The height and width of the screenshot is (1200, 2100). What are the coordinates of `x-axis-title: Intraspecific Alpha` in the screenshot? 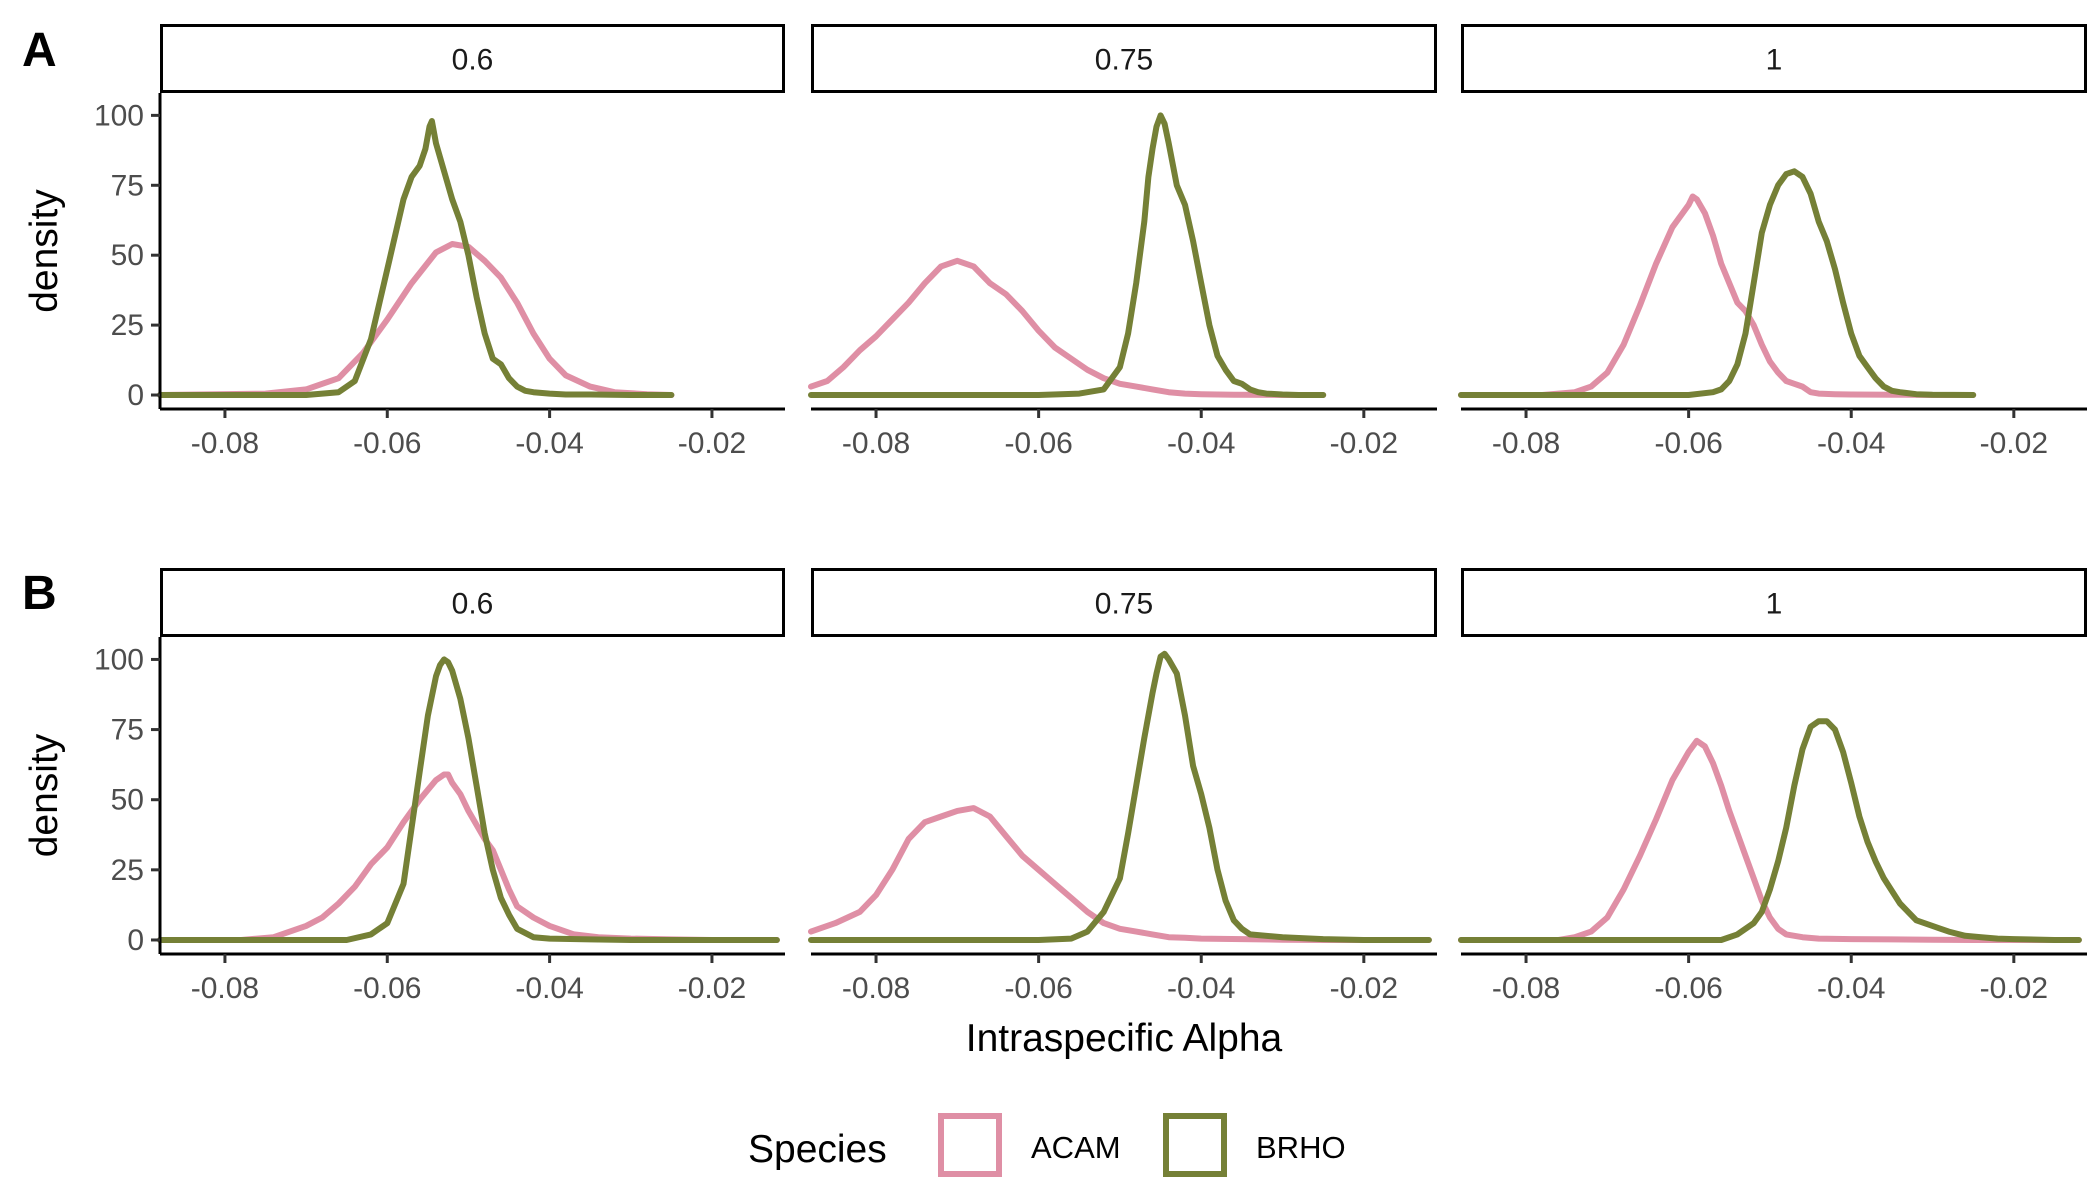 It's located at (1124, 1038).